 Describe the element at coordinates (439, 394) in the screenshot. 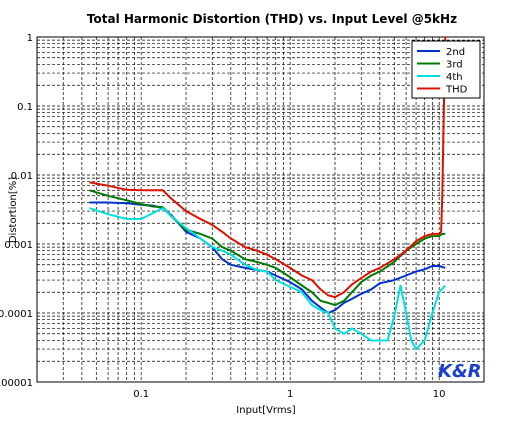

I see `x-tick-label: 10` at that location.